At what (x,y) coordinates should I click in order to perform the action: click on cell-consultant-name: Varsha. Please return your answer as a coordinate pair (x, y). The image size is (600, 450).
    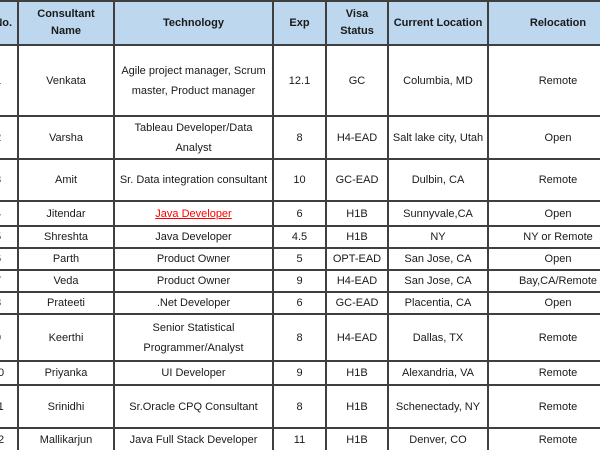
    Looking at the image, I should click on (66, 137).